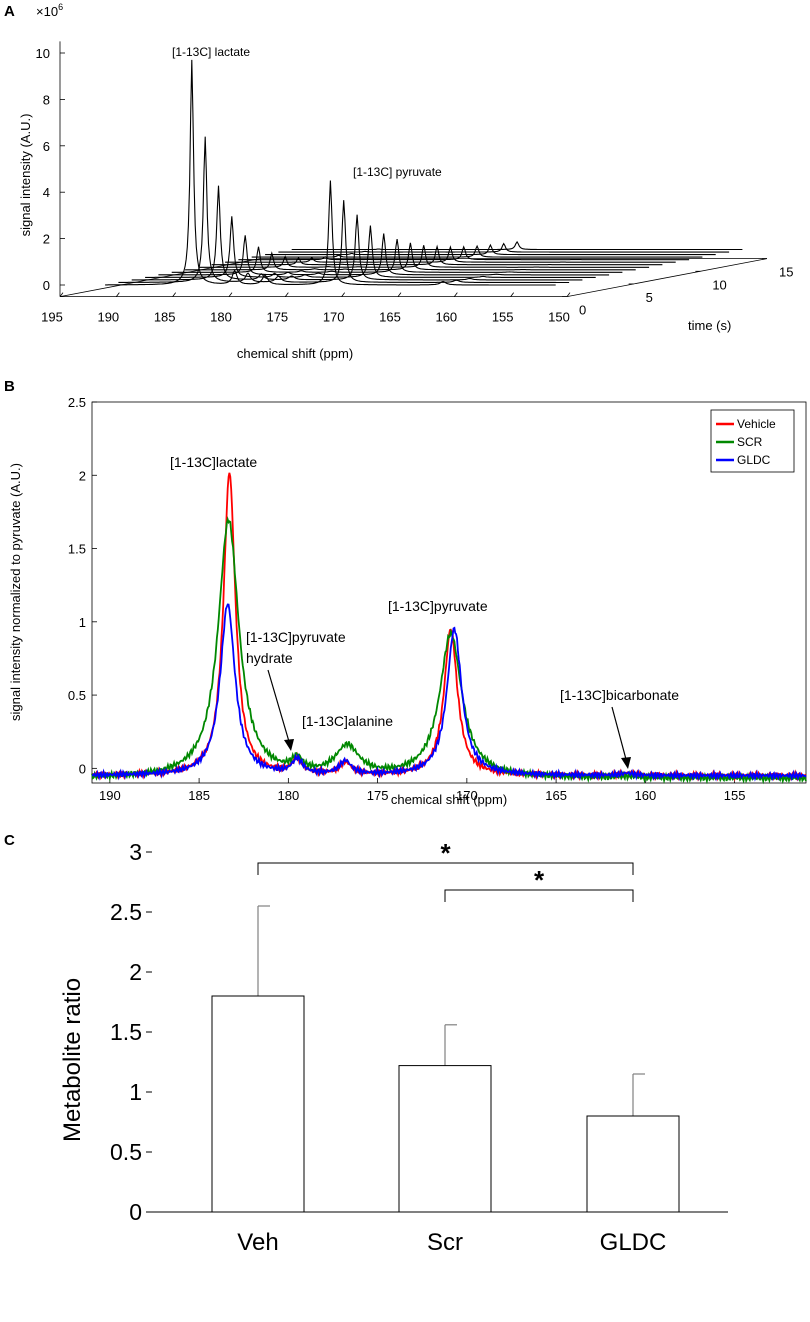  I want to click on panel-b-annotation-bicarbonate: [1-13C]bicarbonate, so click(619, 695).